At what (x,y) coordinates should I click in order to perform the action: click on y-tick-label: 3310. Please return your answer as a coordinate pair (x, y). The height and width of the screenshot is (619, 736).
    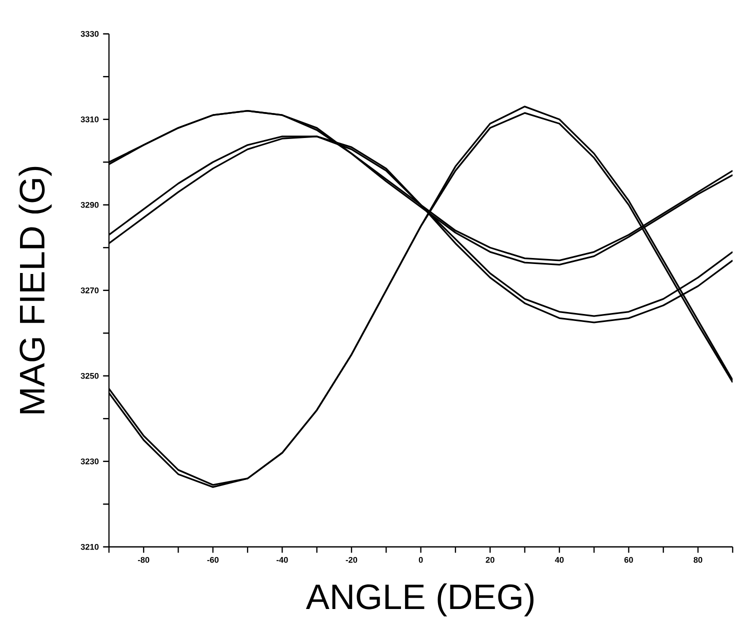
    Looking at the image, I should click on (89, 119).